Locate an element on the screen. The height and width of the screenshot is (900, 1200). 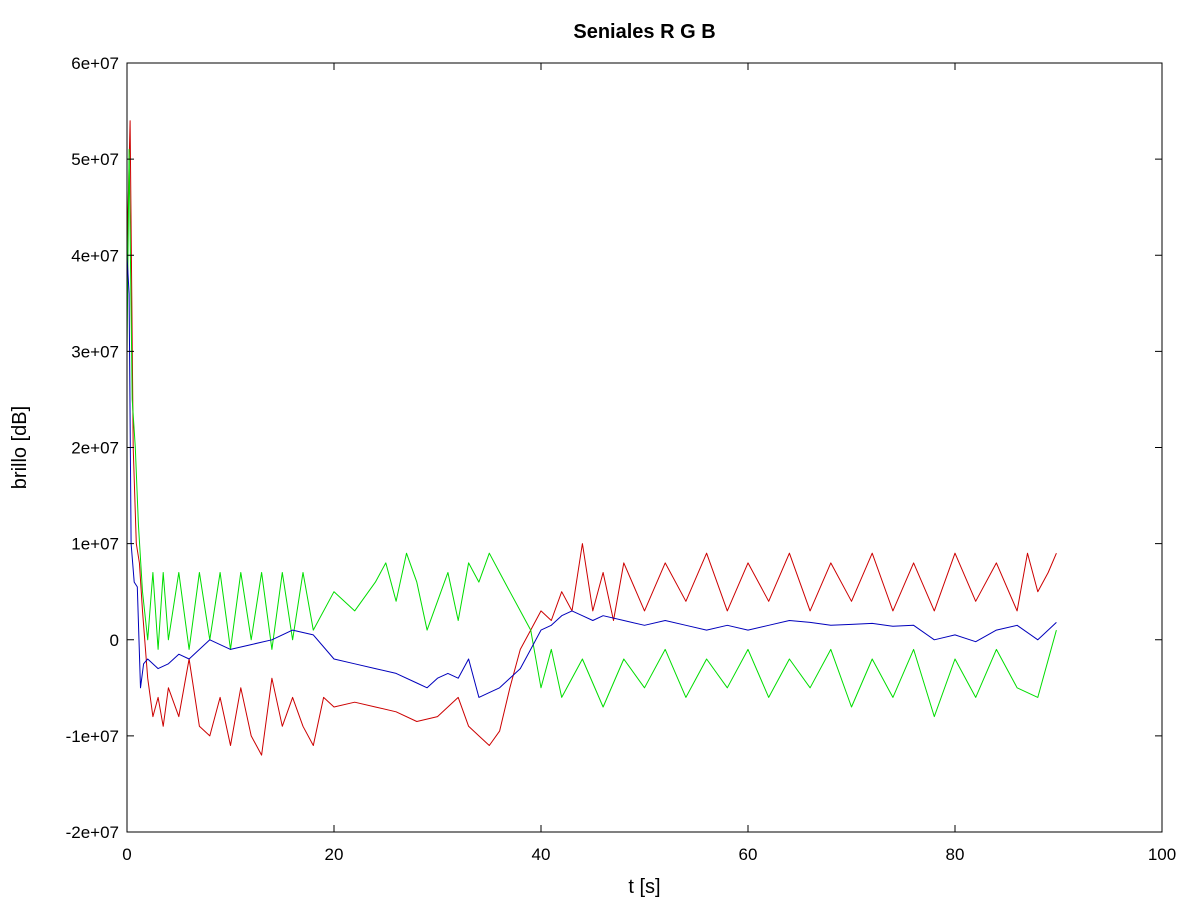
y-tick-label: 0 is located at coordinates (114, 640).